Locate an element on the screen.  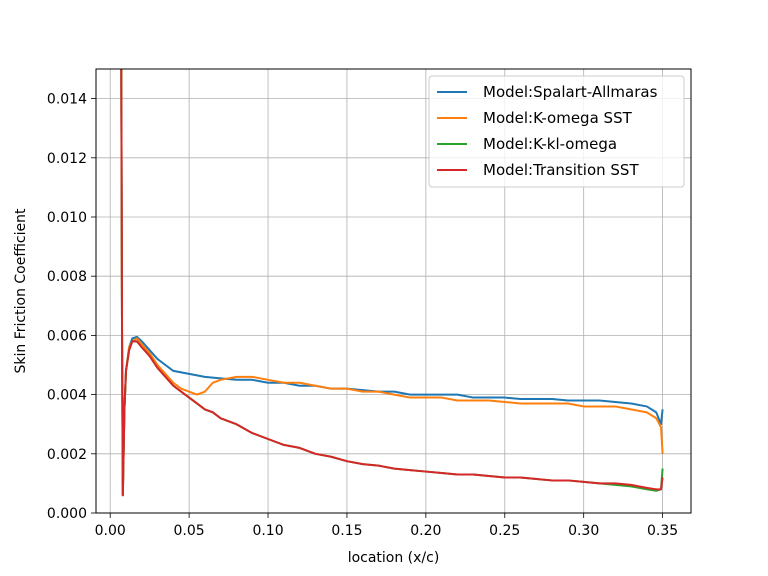
x-tick-label: 0.30 is located at coordinates (583, 531).